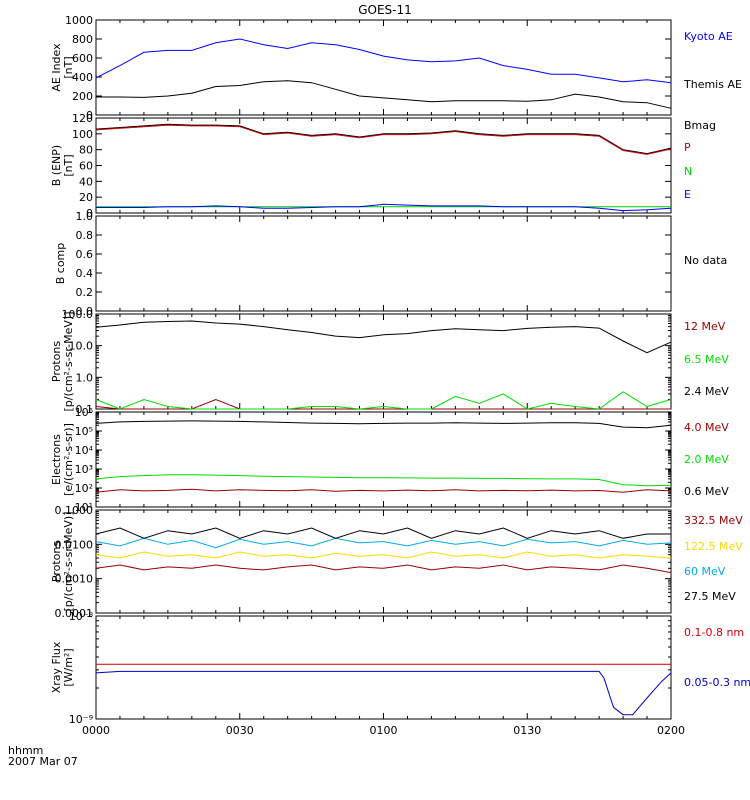 The image size is (750, 800). What do you see at coordinates (712, 84) in the screenshot?
I see `legend-entry: Themis AE` at bounding box center [712, 84].